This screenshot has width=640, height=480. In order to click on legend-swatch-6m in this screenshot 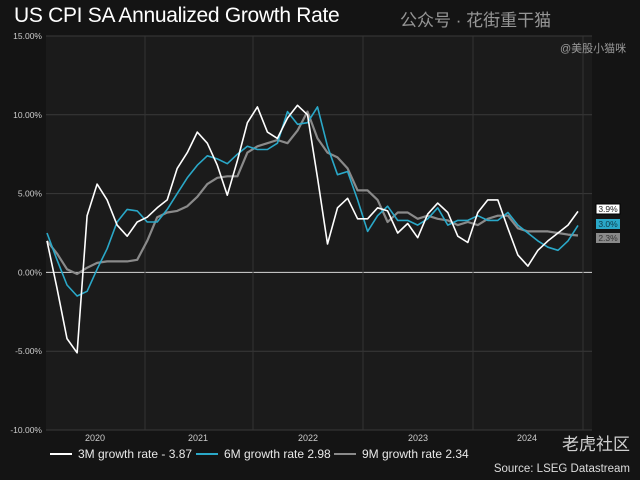, I will do `click(207, 454)`.